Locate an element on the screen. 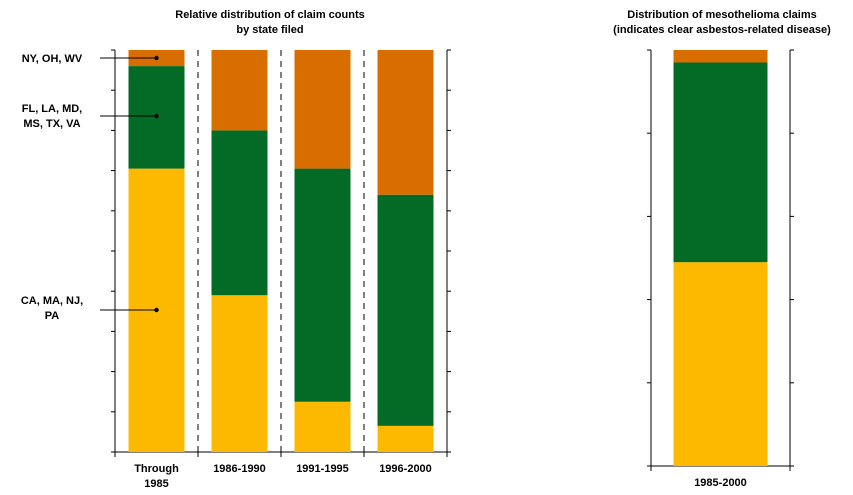 This screenshot has height=495, width=853. legend-label-2: NY, OH, WV is located at coordinates (52, 59).